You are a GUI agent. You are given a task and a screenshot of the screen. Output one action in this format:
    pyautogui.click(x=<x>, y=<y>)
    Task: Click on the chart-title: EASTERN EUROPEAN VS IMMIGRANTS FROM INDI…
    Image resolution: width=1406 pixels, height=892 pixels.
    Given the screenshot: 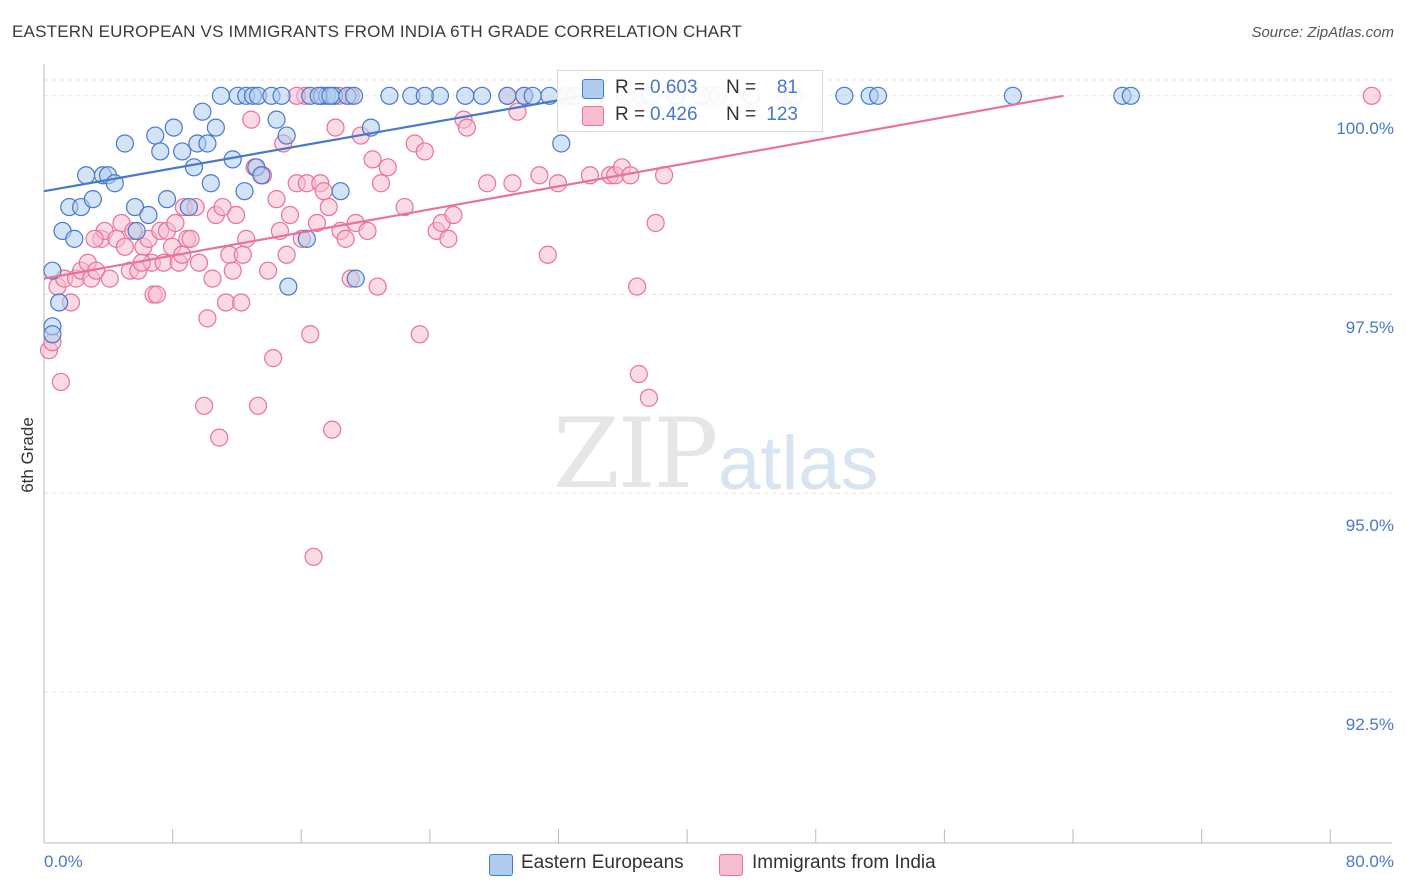 What is the action you would take?
    pyautogui.click(x=377, y=31)
    